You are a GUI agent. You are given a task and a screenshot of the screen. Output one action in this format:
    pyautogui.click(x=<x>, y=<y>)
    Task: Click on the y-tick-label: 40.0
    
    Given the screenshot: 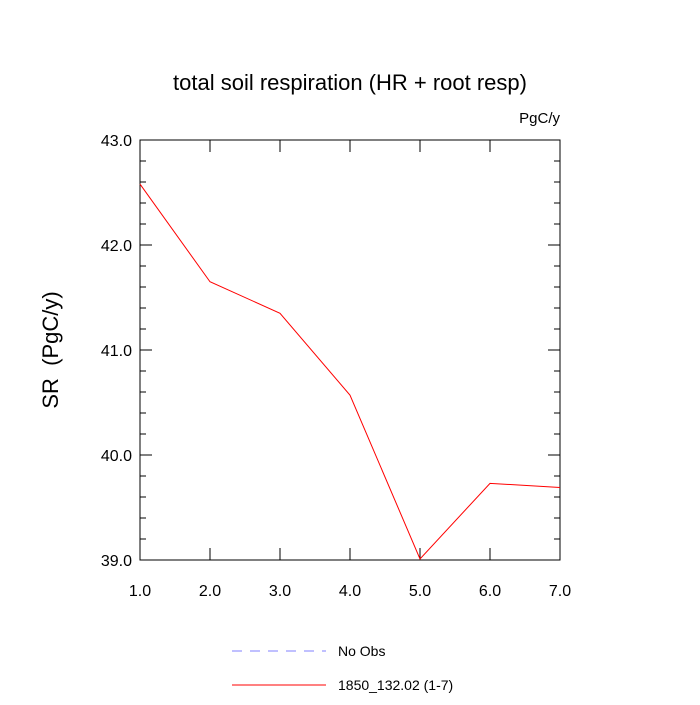 What is the action you would take?
    pyautogui.click(x=116, y=456)
    